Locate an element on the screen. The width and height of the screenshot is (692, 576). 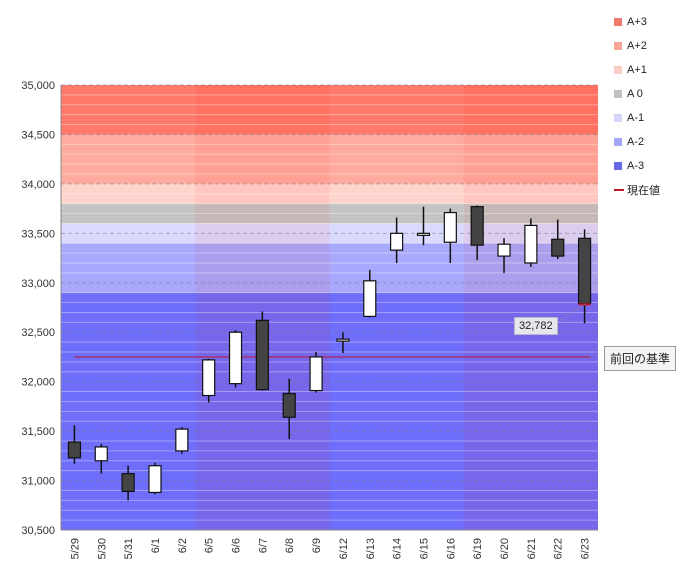
legend-label: A-3 is located at coordinates (636, 166).